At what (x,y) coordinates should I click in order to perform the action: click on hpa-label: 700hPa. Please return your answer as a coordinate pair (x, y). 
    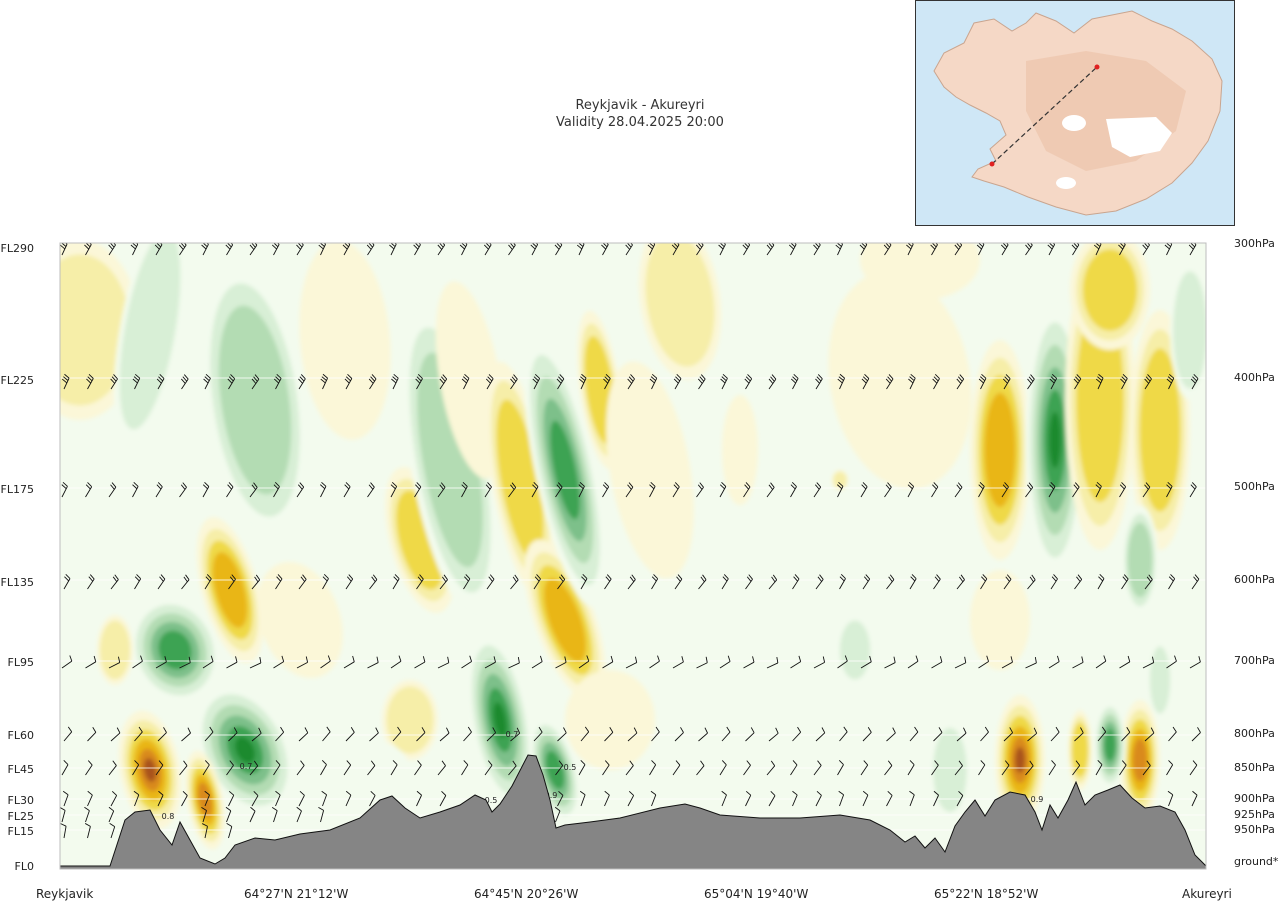
    Looking at the image, I should click on (1254, 660).